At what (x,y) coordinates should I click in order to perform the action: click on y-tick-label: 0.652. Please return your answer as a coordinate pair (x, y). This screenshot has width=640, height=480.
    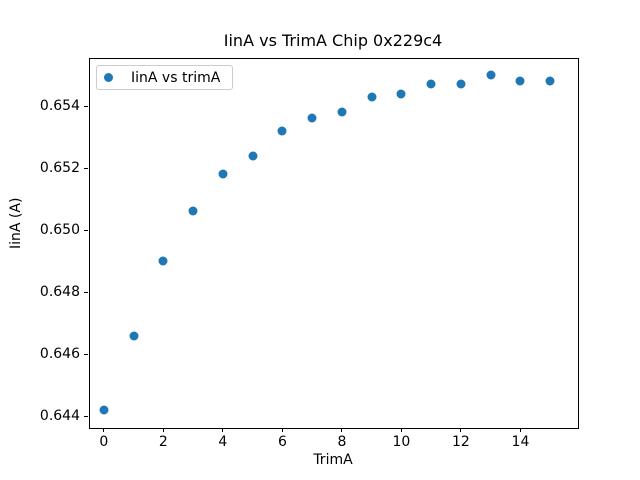
    Looking at the image, I should click on (59, 168).